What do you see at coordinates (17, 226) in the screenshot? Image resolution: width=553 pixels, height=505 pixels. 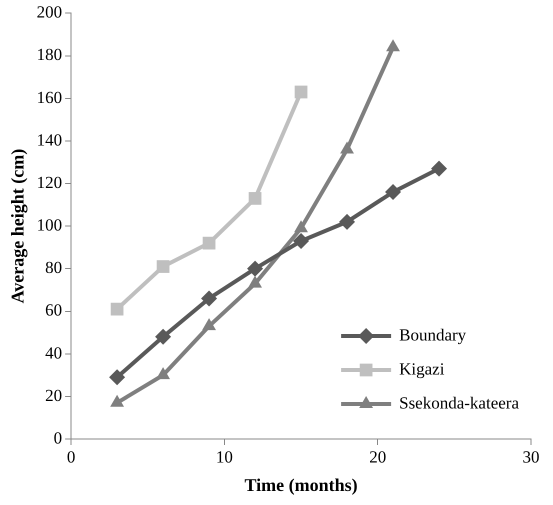 I see `y-axis-title: Average height (cm)` at bounding box center [17, 226].